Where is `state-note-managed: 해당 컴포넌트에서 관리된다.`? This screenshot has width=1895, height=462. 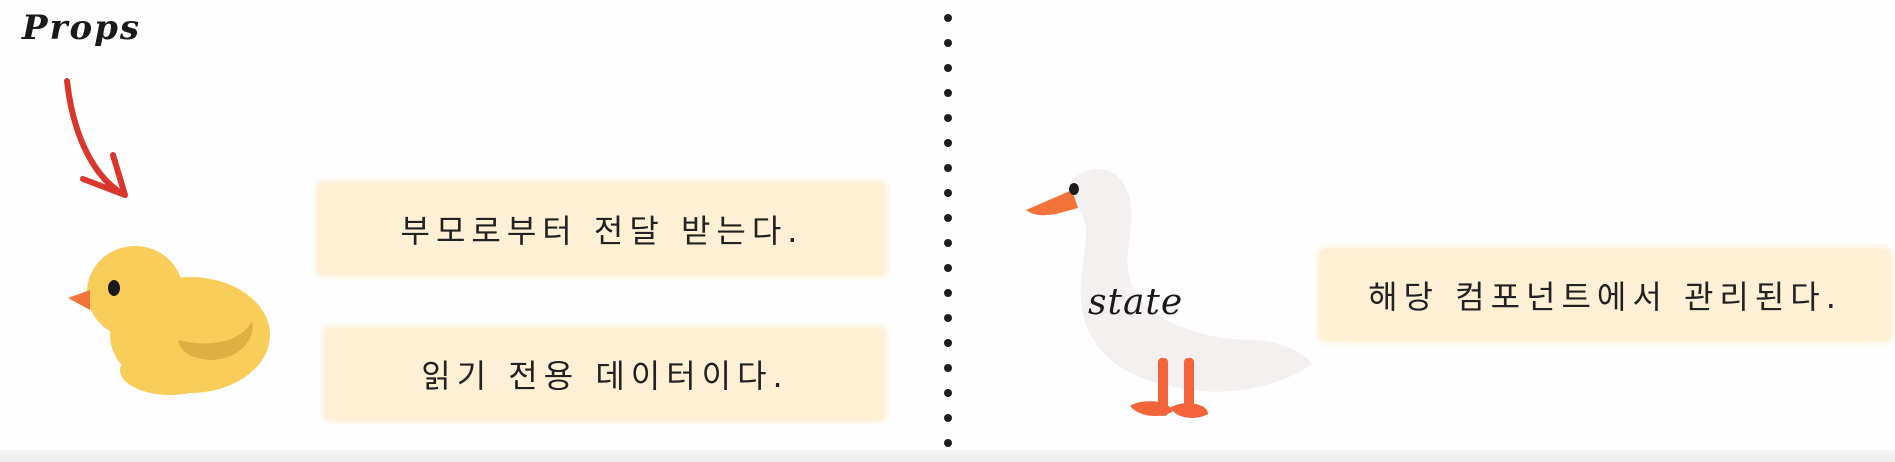 state-note-managed: 해당 컴포넌트에서 관리된다. is located at coordinates (1605, 295).